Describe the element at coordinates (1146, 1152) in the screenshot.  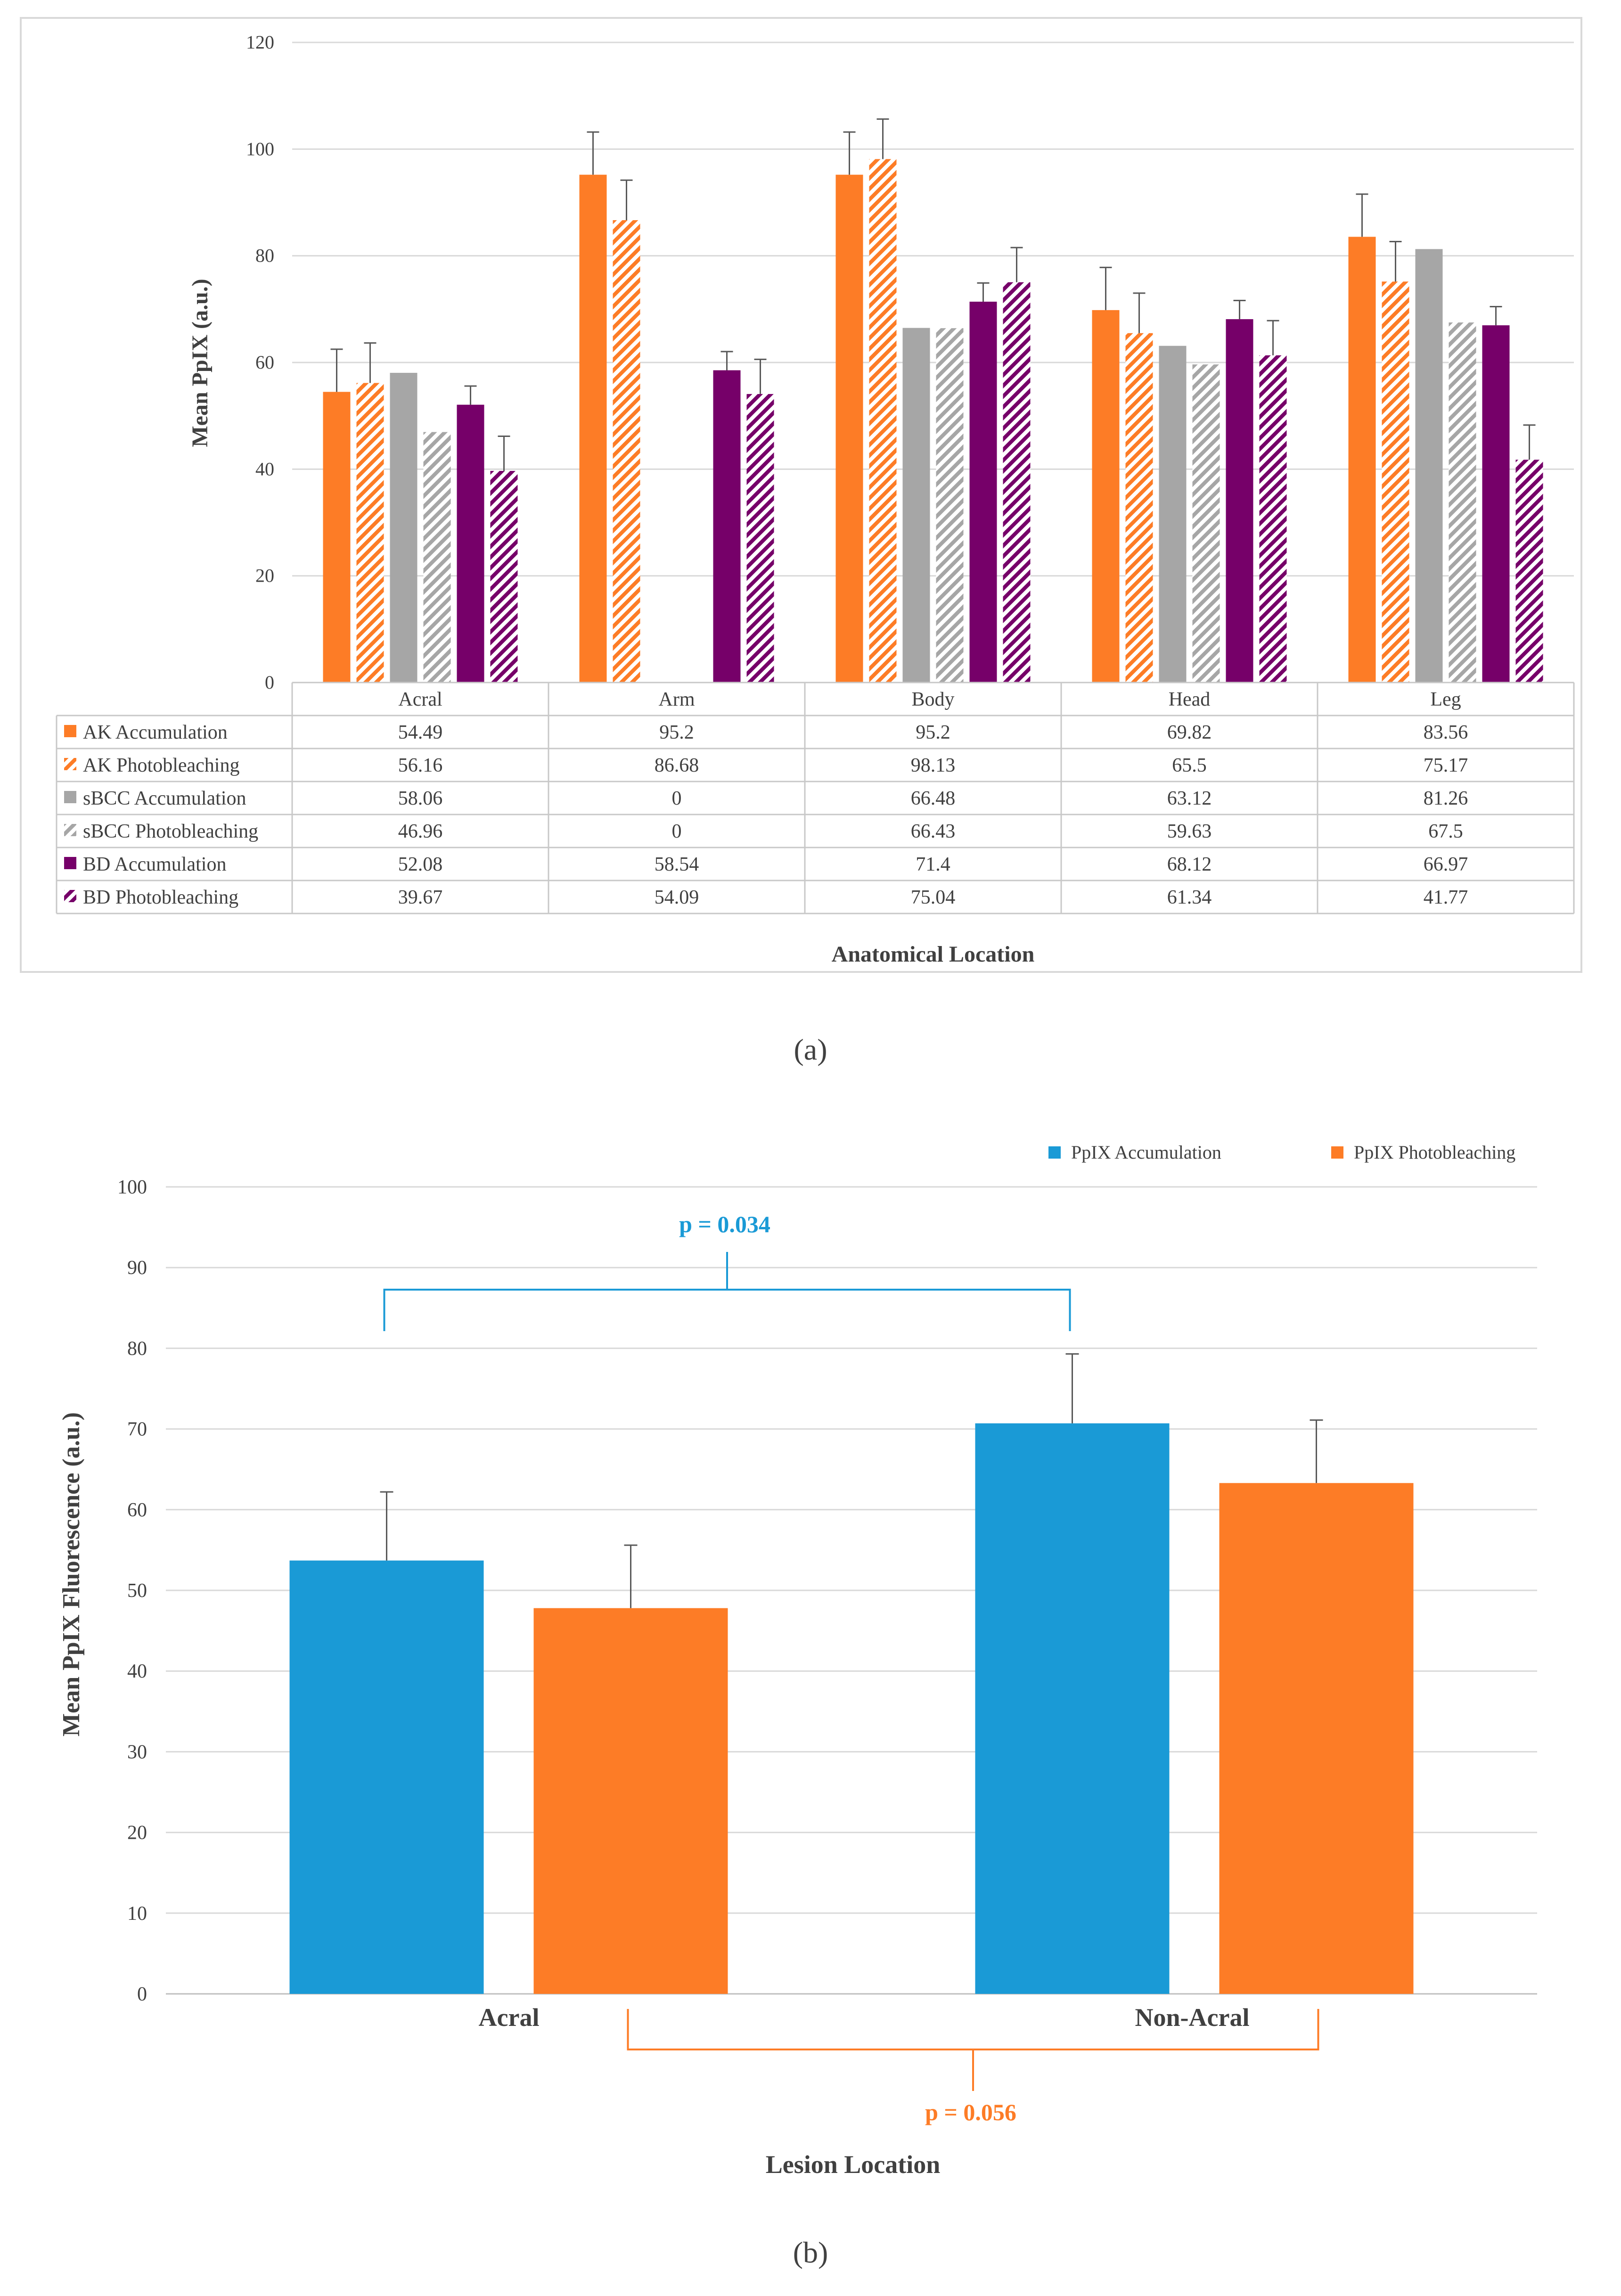
I see `legend-label-ppix-accumulation: PpIX Accumulation` at that location.